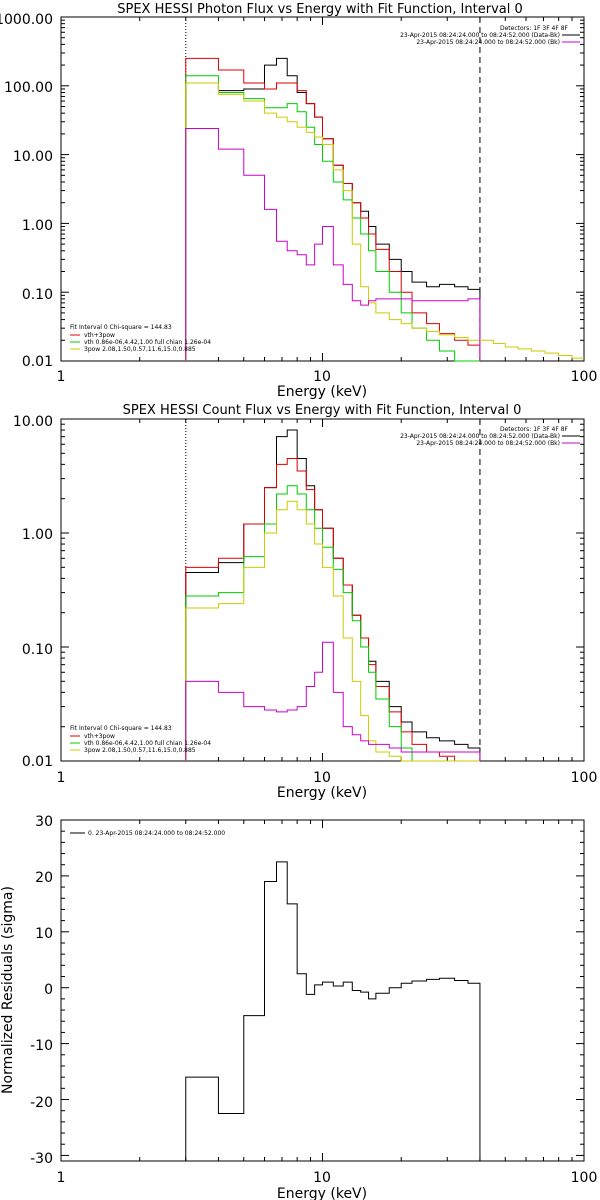 The width and height of the screenshot is (600, 1200). I want to click on photon-flux-ytick-1000.00: 1000.00, so click(26, 20).